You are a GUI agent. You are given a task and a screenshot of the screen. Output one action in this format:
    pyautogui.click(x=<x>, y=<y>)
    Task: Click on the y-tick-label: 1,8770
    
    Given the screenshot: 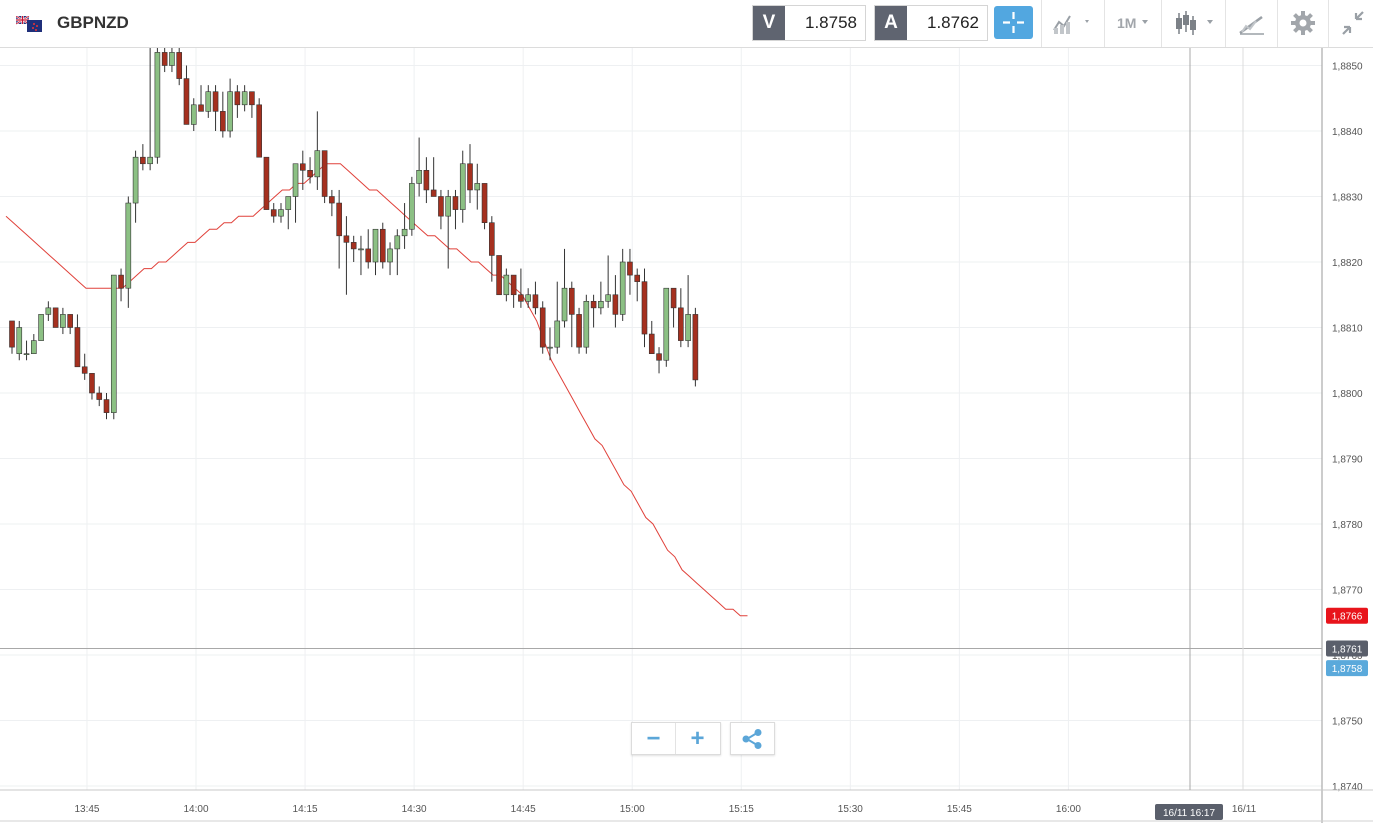 What is the action you would take?
    pyautogui.click(x=1347, y=591)
    